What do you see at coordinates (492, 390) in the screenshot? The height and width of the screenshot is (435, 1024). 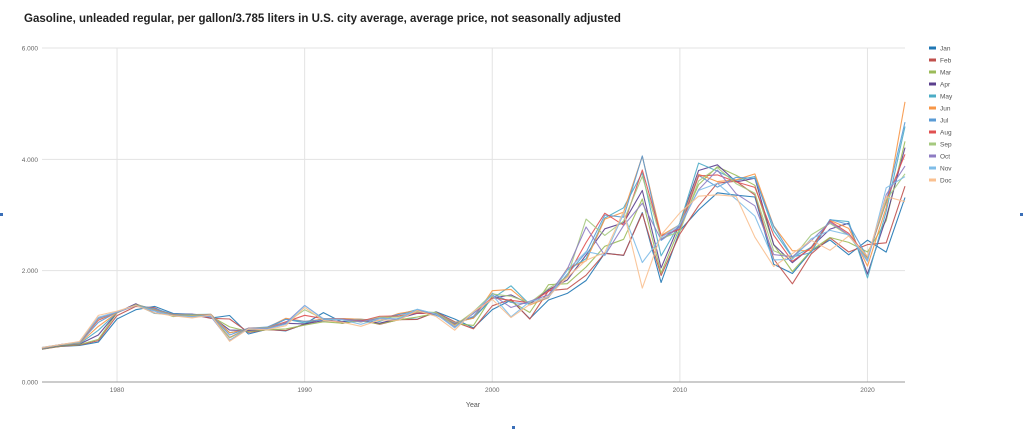 I see `x-tick-label: 2000` at bounding box center [492, 390].